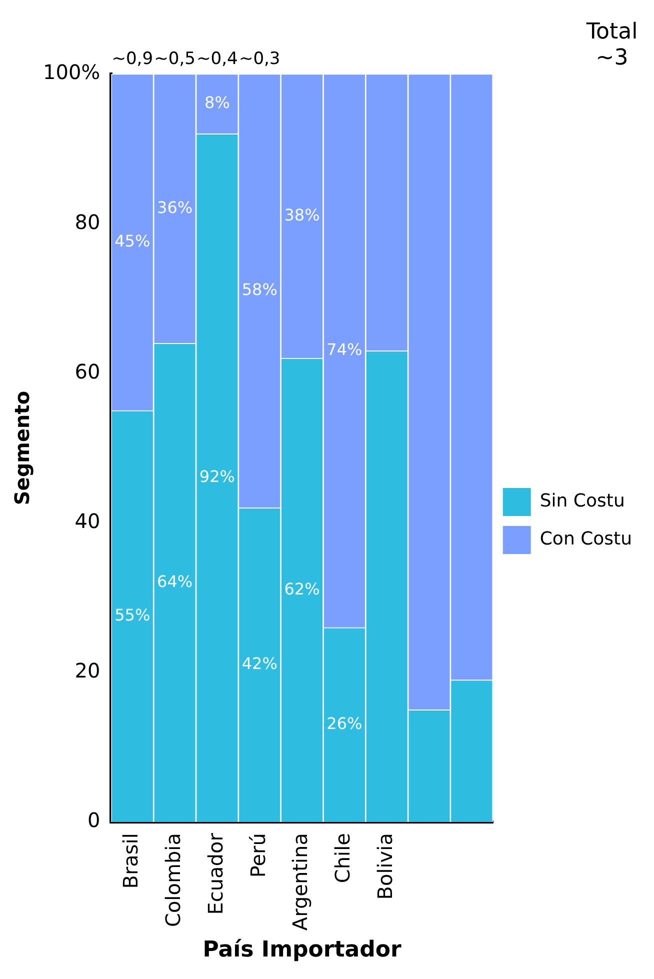 The width and height of the screenshot is (654, 979). I want to click on x-tick-label: Perú, so click(258, 855).